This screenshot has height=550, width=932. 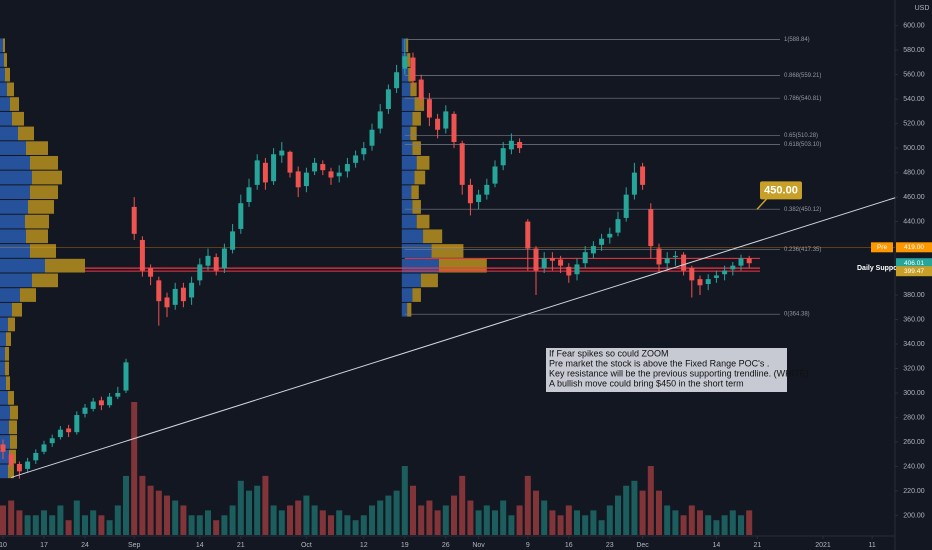 I want to click on price-tag-label-box, so click(x=882, y=247).